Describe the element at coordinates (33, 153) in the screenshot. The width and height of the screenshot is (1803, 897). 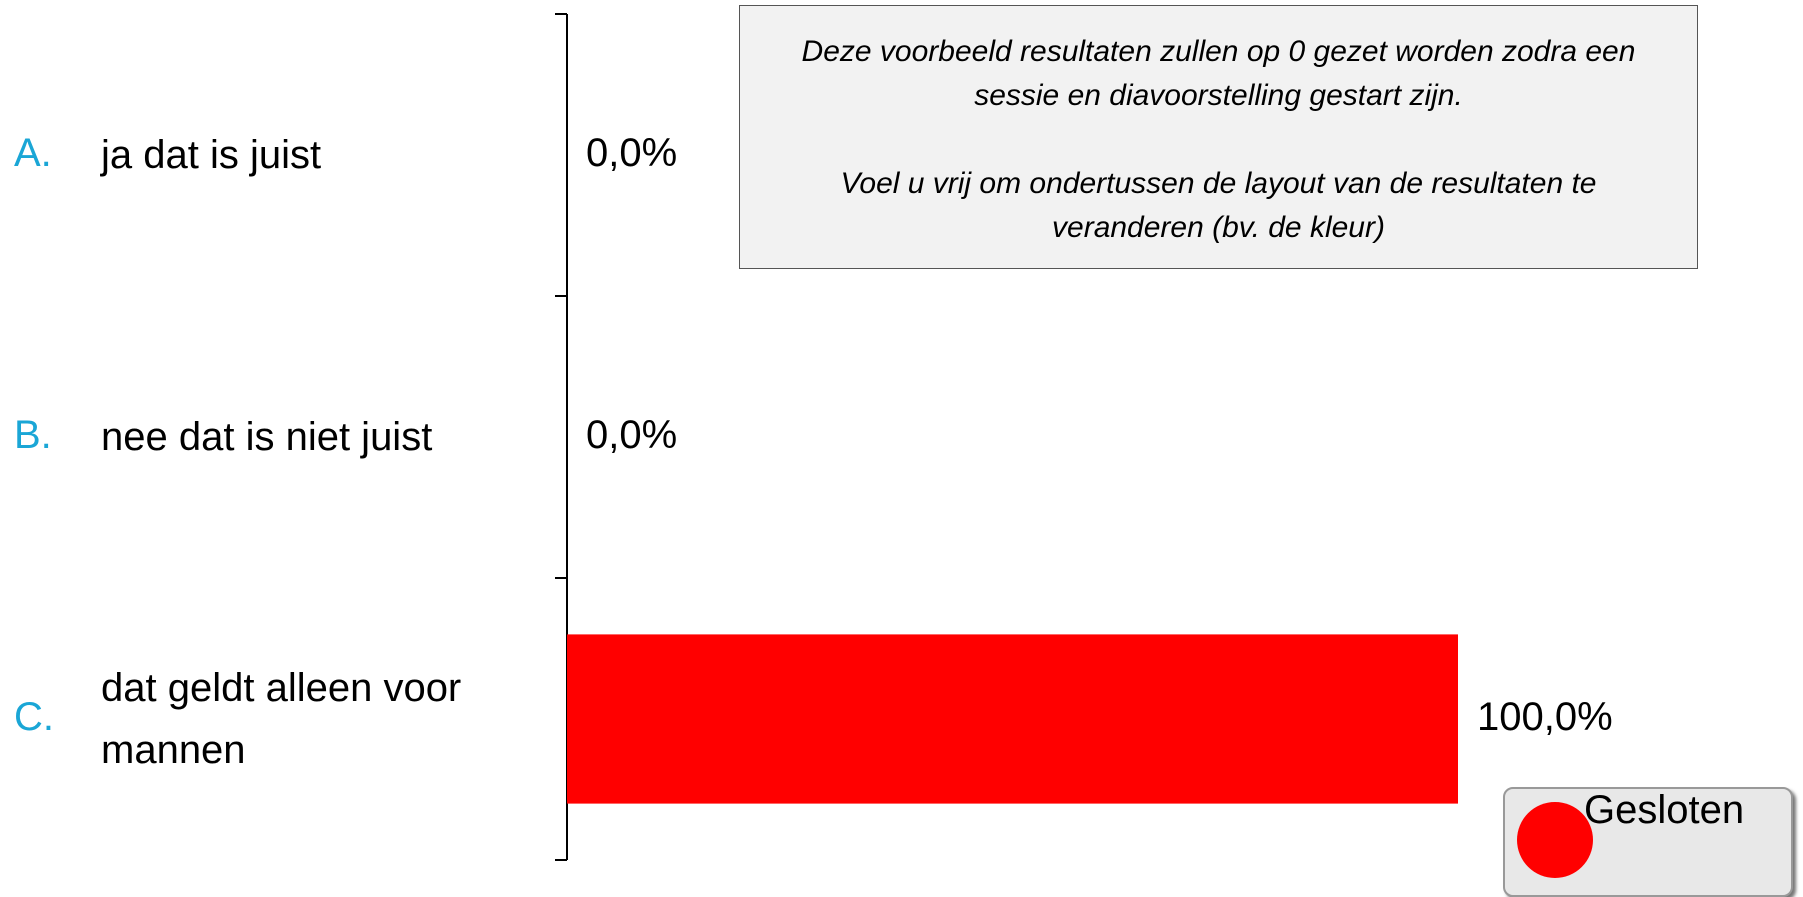
I see `category-letter: A.` at that location.